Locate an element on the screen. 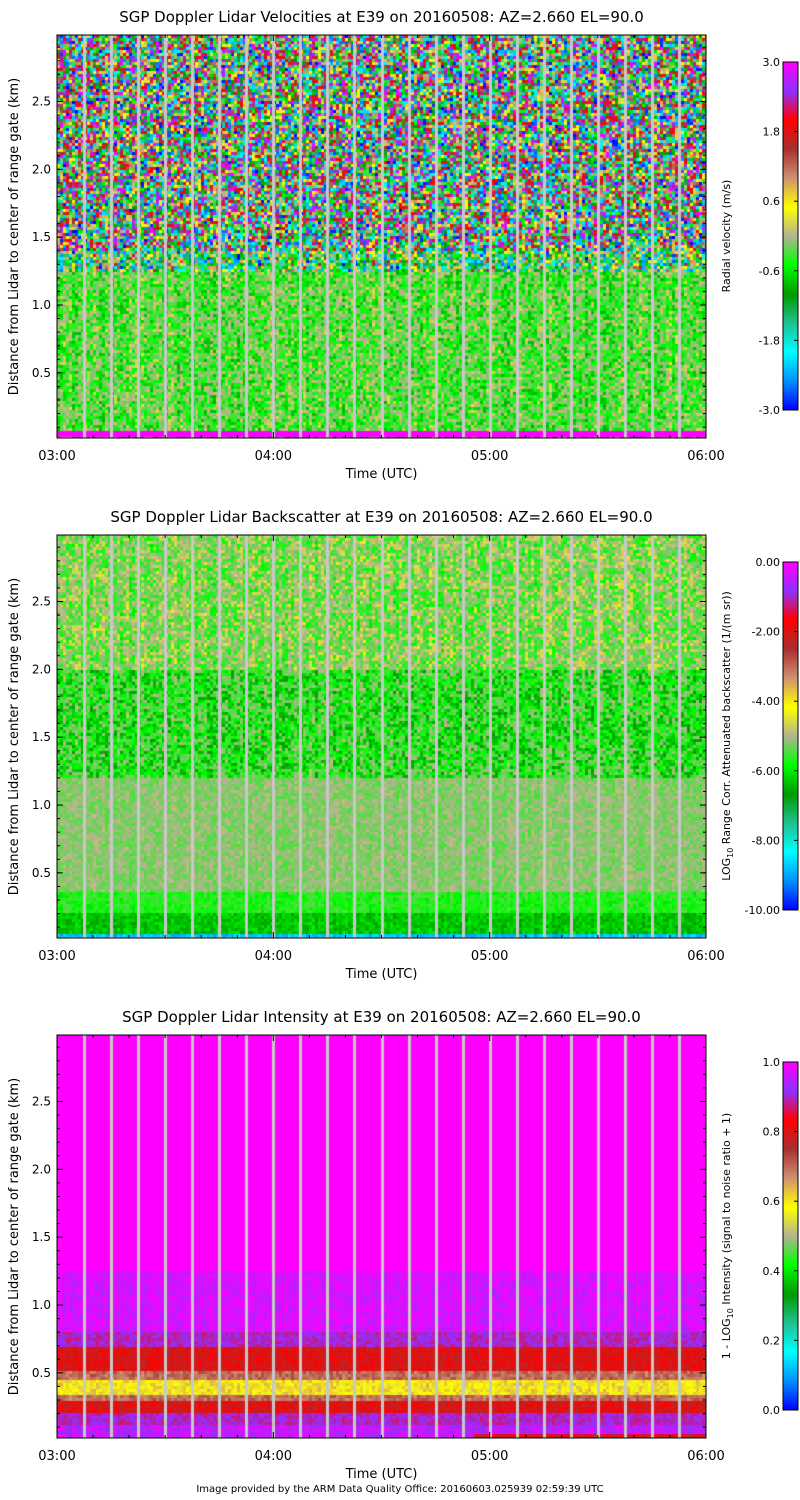 The width and height of the screenshot is (800, 1500). colorbar-tick-label: 0.4 is located at coordinates (772, 1271).